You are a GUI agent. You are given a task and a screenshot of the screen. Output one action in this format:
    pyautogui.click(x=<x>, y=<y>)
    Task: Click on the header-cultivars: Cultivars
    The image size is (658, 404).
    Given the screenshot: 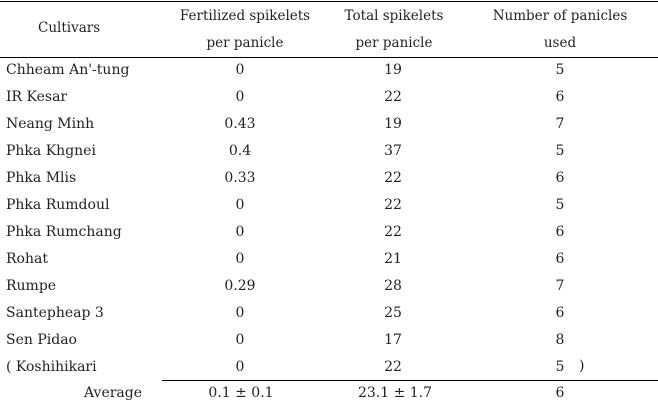 What is the action you would take?
    pyautogui.click(x=69, y=28)
    